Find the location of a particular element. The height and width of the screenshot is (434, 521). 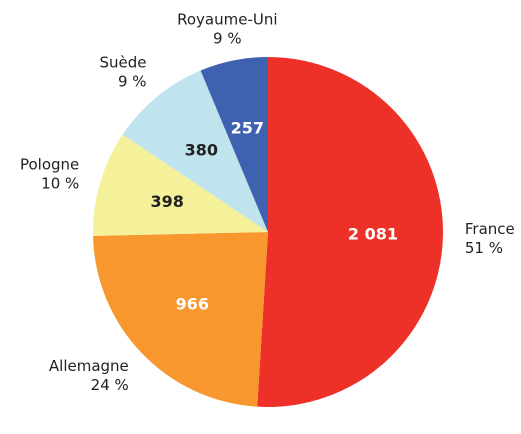

category-label: Pologne is located at coordinates (49, 165).